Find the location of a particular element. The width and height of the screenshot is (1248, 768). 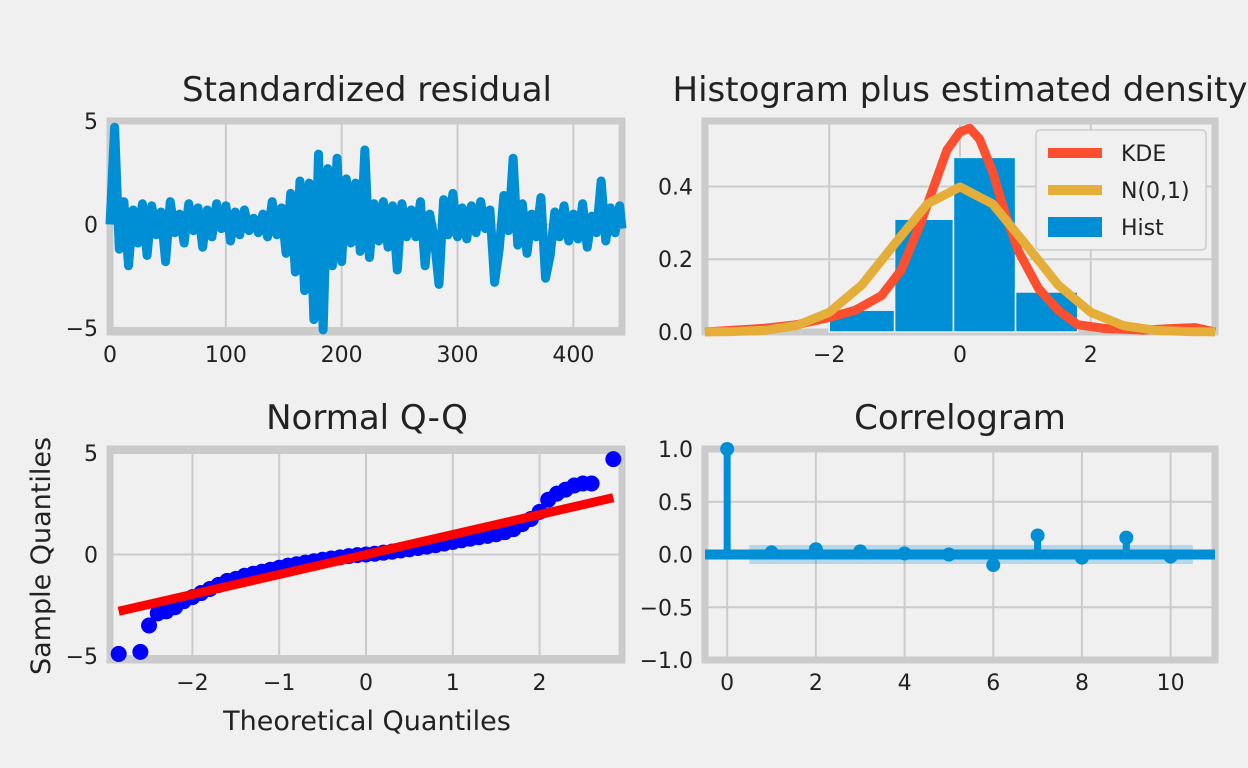

tick-labels: 0 2 4 6 8 10 −1.0 −0.5 0.0 0.5 1.0 is located at coordinates (912, 567).